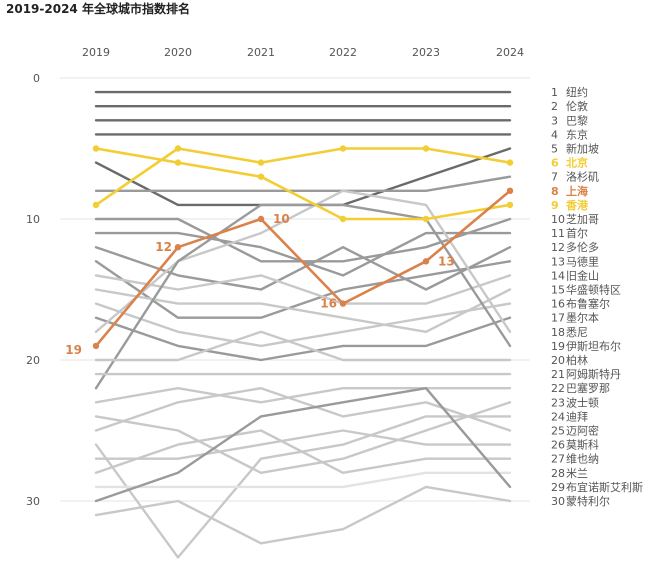 Image resolution: width=655 pixels, height=574 pixels. I want to click on legend-rank: 26, so click(558, 445).